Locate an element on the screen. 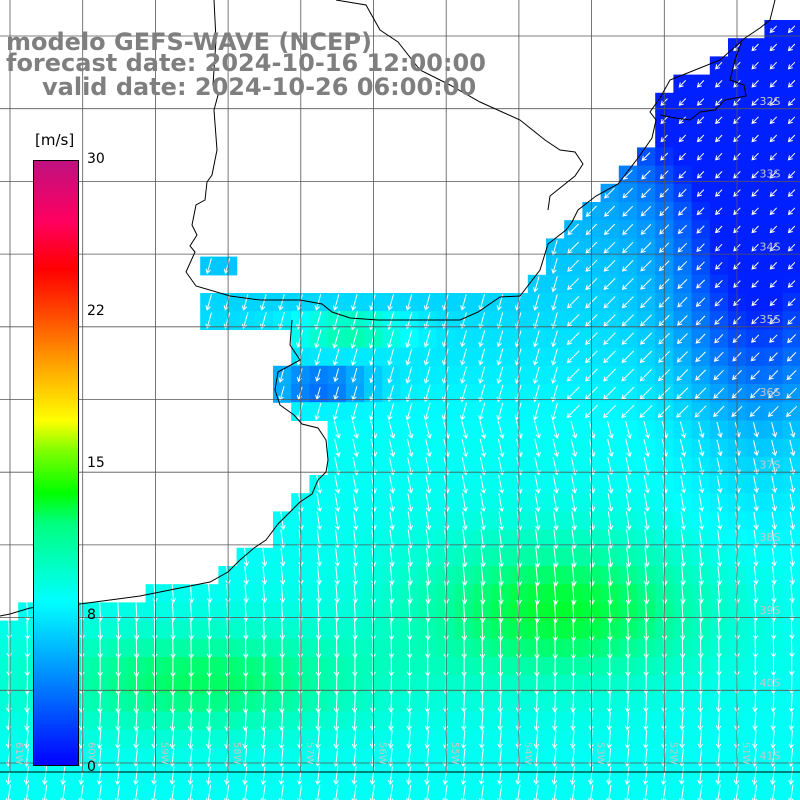 The image size is (800, 800). lon-label: 61W is located at coordinates (18, 753).